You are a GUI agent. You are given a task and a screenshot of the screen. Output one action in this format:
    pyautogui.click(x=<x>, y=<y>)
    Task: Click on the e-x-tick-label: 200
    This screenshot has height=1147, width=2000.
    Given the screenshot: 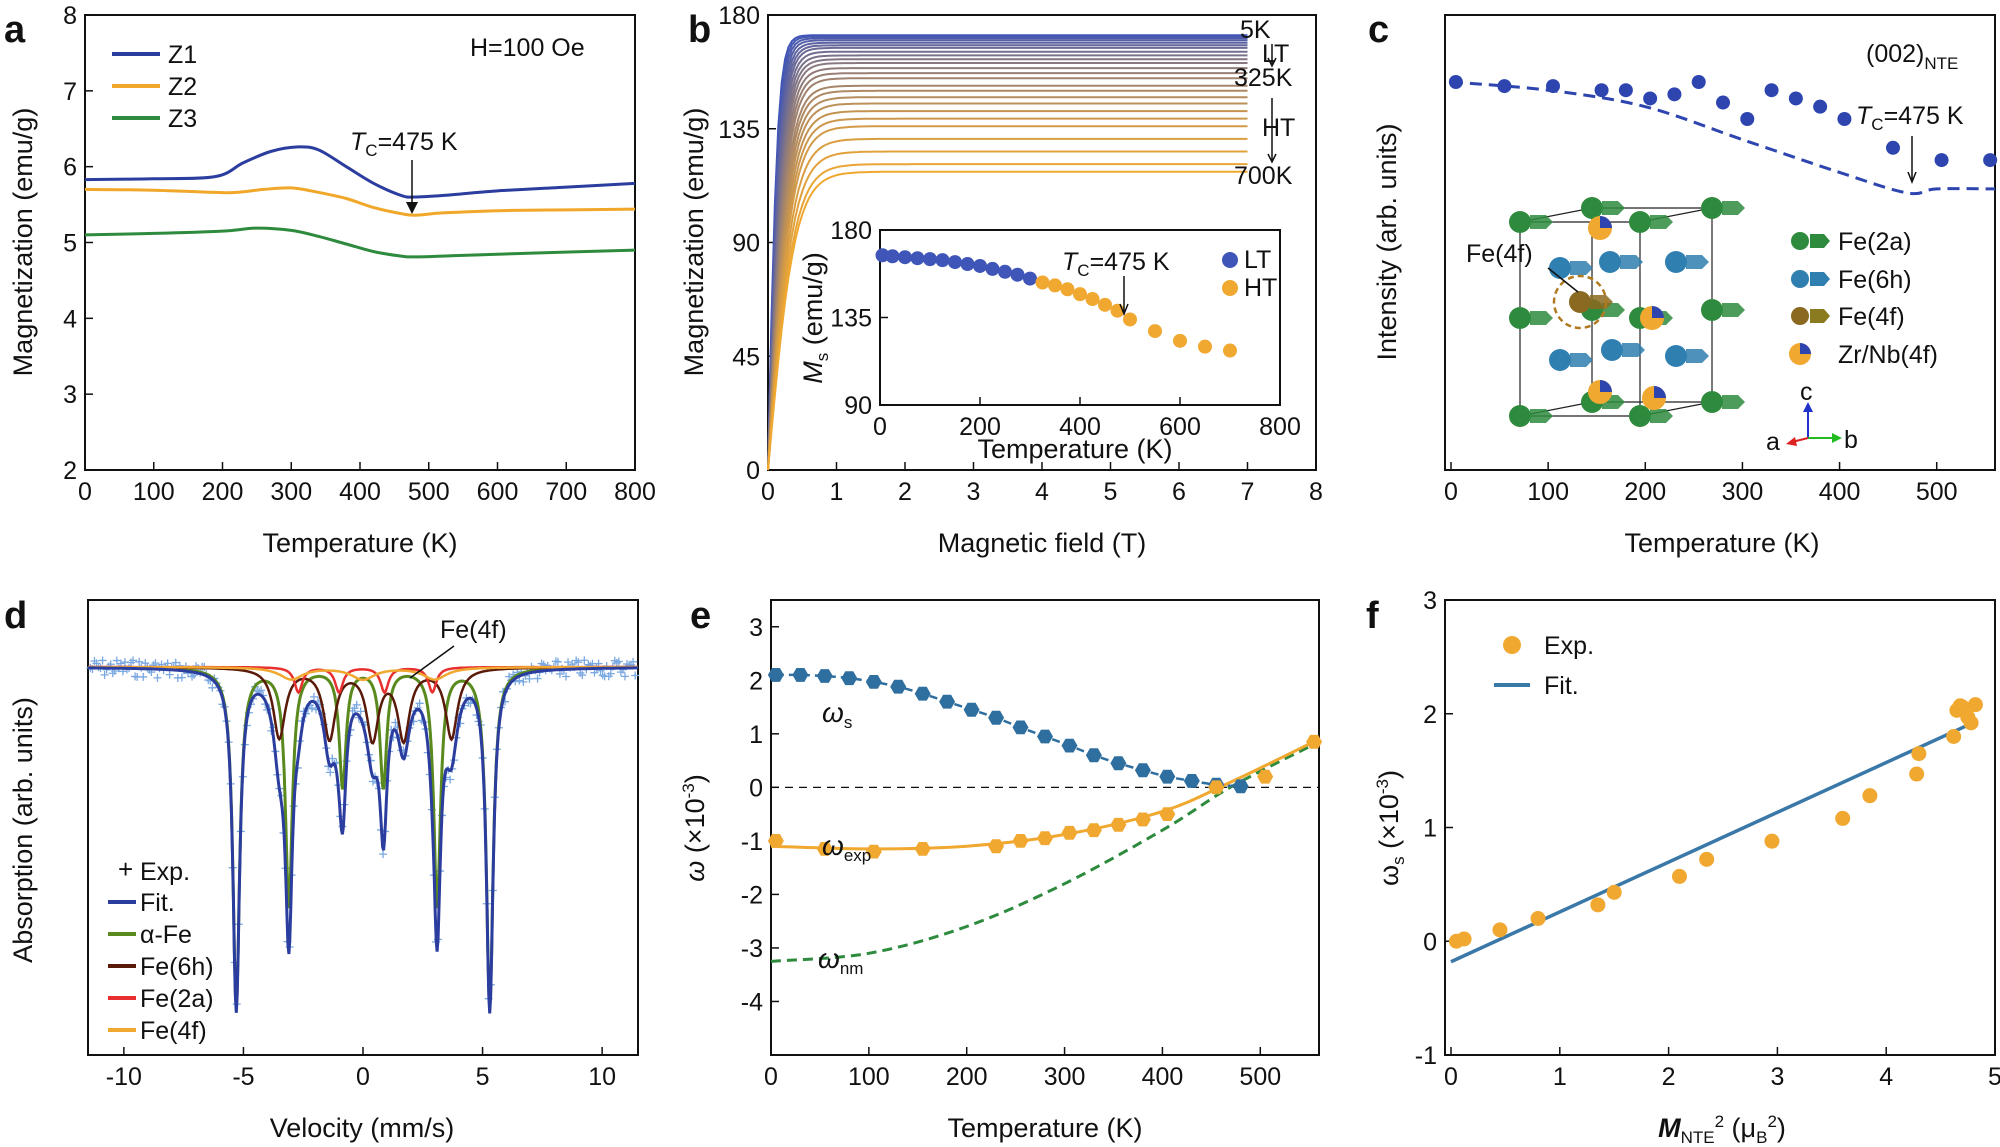 What is the action you would take?
    pyautogui.click(x=967, y=1077)
    